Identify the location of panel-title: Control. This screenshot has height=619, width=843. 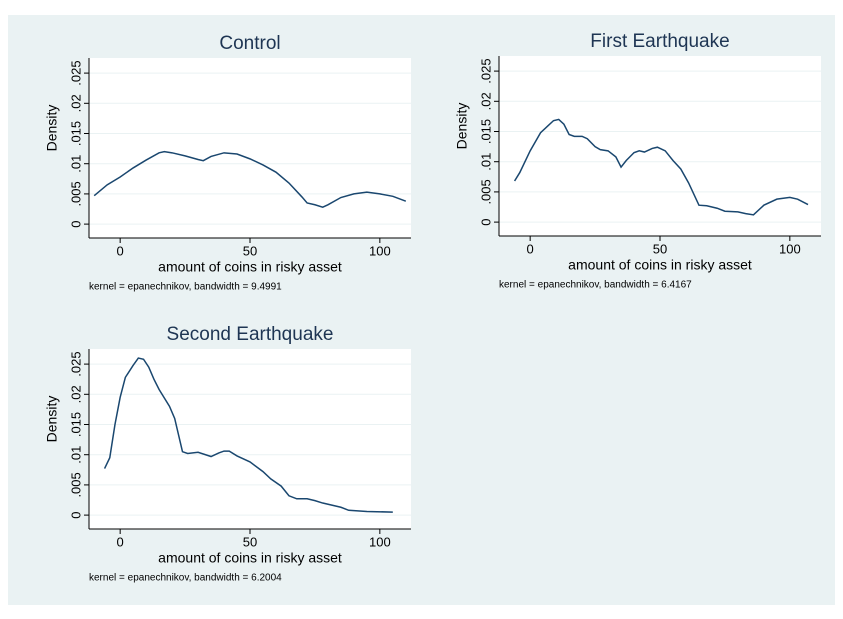
(249, 43).